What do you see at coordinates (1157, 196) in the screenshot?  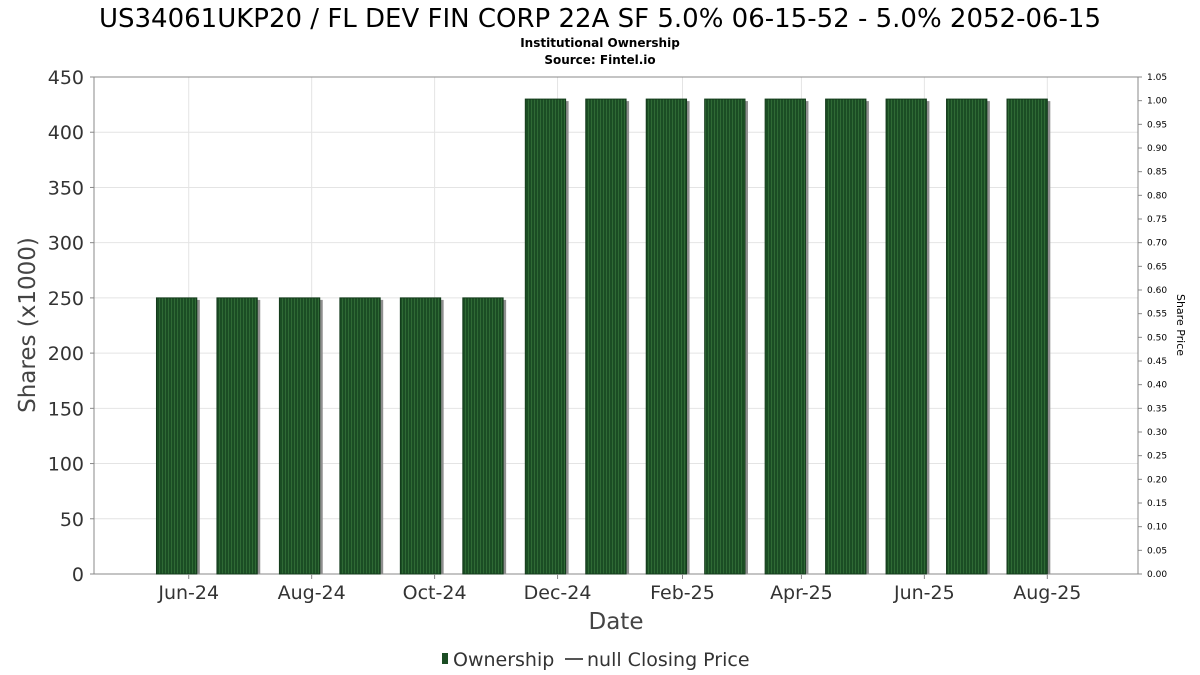 I see `y2-tick-label: 0.80` at bounding box center [1157, 196].